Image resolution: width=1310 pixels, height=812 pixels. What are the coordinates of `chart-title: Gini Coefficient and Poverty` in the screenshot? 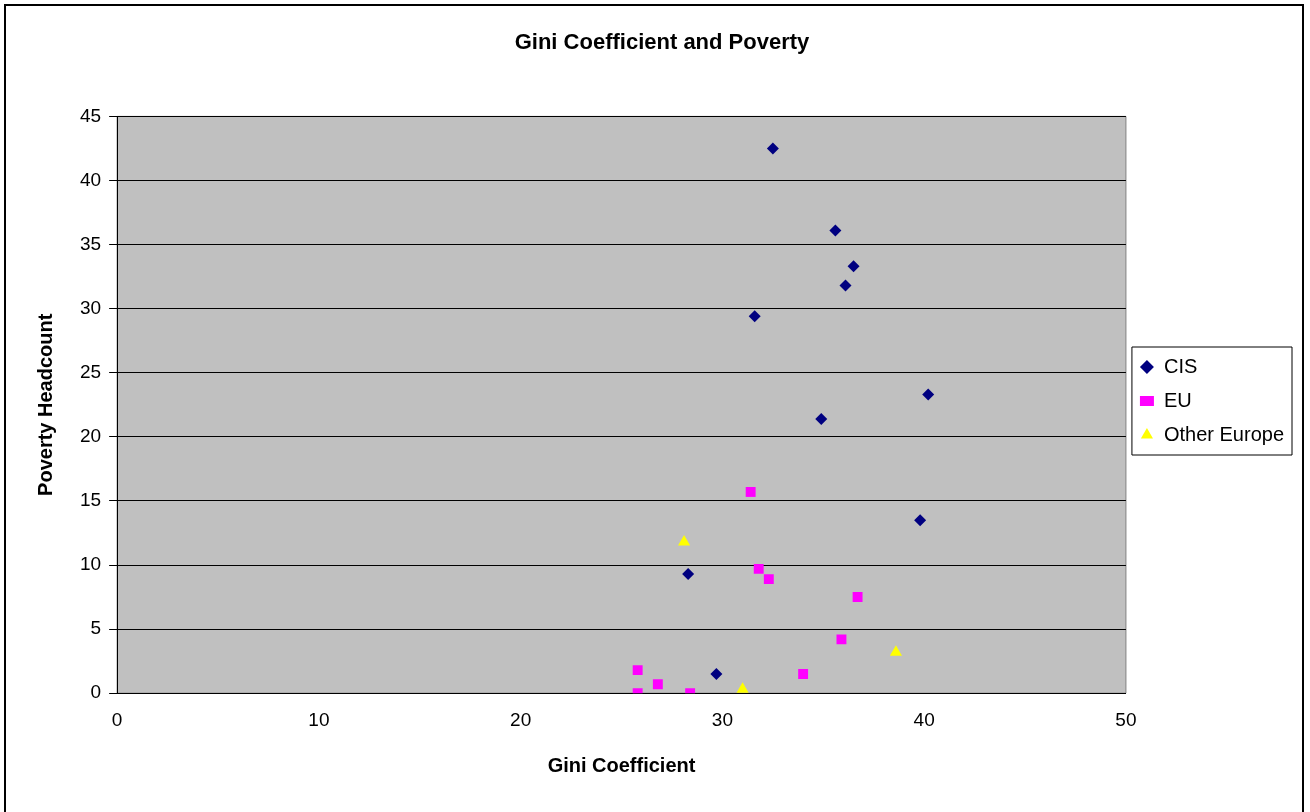 It's located at (662, 42).